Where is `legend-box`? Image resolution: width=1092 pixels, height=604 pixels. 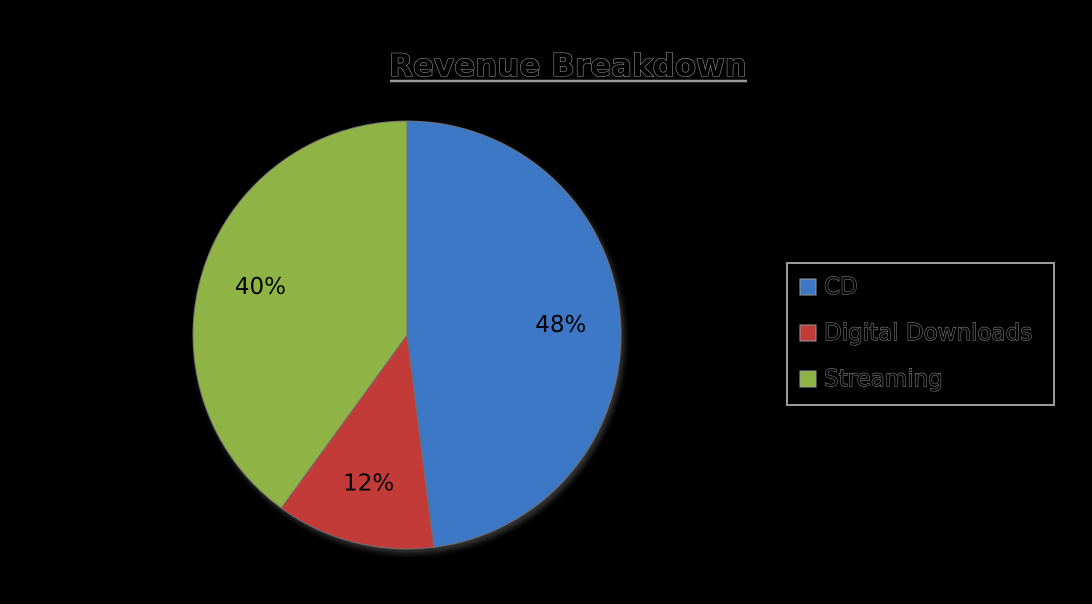 legend-box is located at coordinates (920, 334).